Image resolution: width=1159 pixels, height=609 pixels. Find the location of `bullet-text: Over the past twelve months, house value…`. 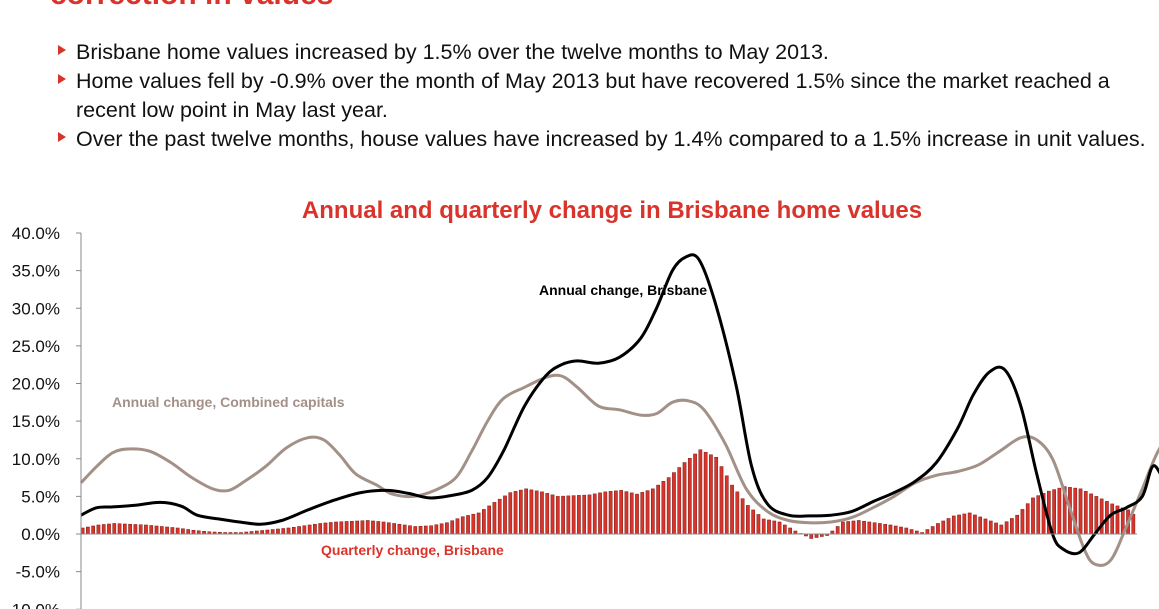

bullet-text: Over the past twelve months, house value… is located at coordinates (611, 139).